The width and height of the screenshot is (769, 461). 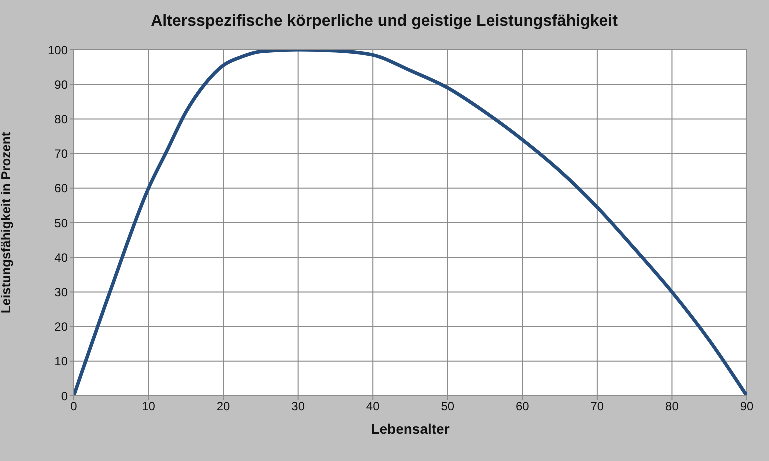 What do you see at coordinates (223, 407) in the screenshot?
I see `x-tick-label: 20` at bounding box center [223, 407].